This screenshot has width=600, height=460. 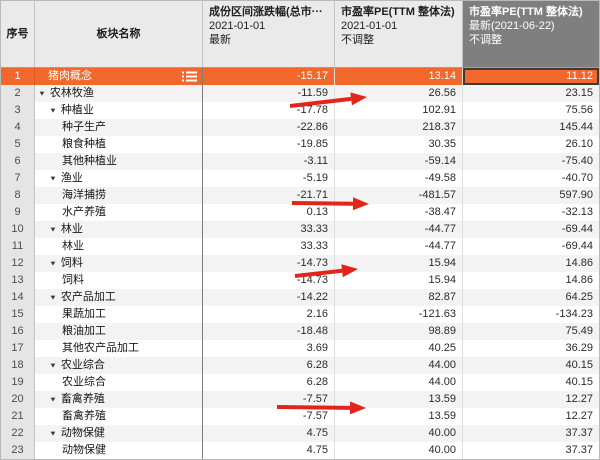 What do you see at coordinates (300, 229) in the screenshot?
I see `table-row: 10 ▼ 林业 33.33 -44.77 -69.44` at bounding box center [300, 229].